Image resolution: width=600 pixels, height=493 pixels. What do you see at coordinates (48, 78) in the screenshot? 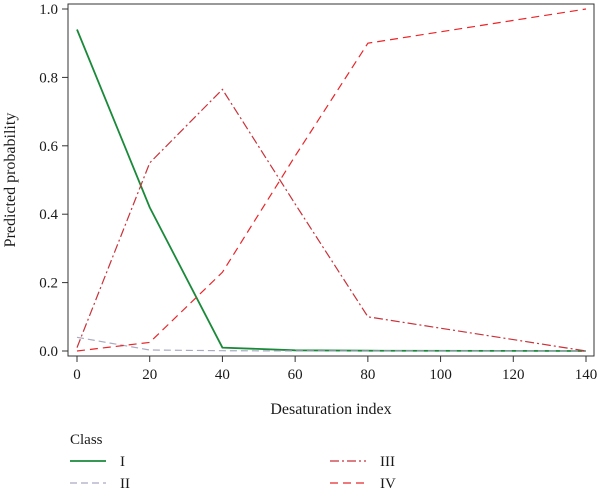
I see `y-tick-label: 0.8` at bounding box center [48, 78].